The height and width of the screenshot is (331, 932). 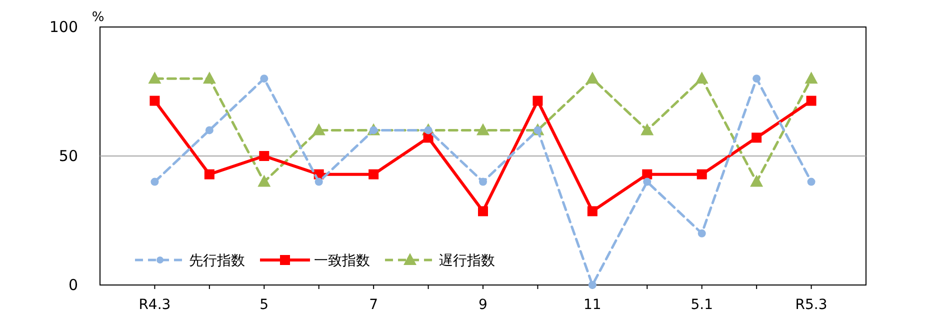 What do you see at coordinates (373, 305) in the screenshot?
I see `x-tick-label: 7` at bounding box center [373, 305].